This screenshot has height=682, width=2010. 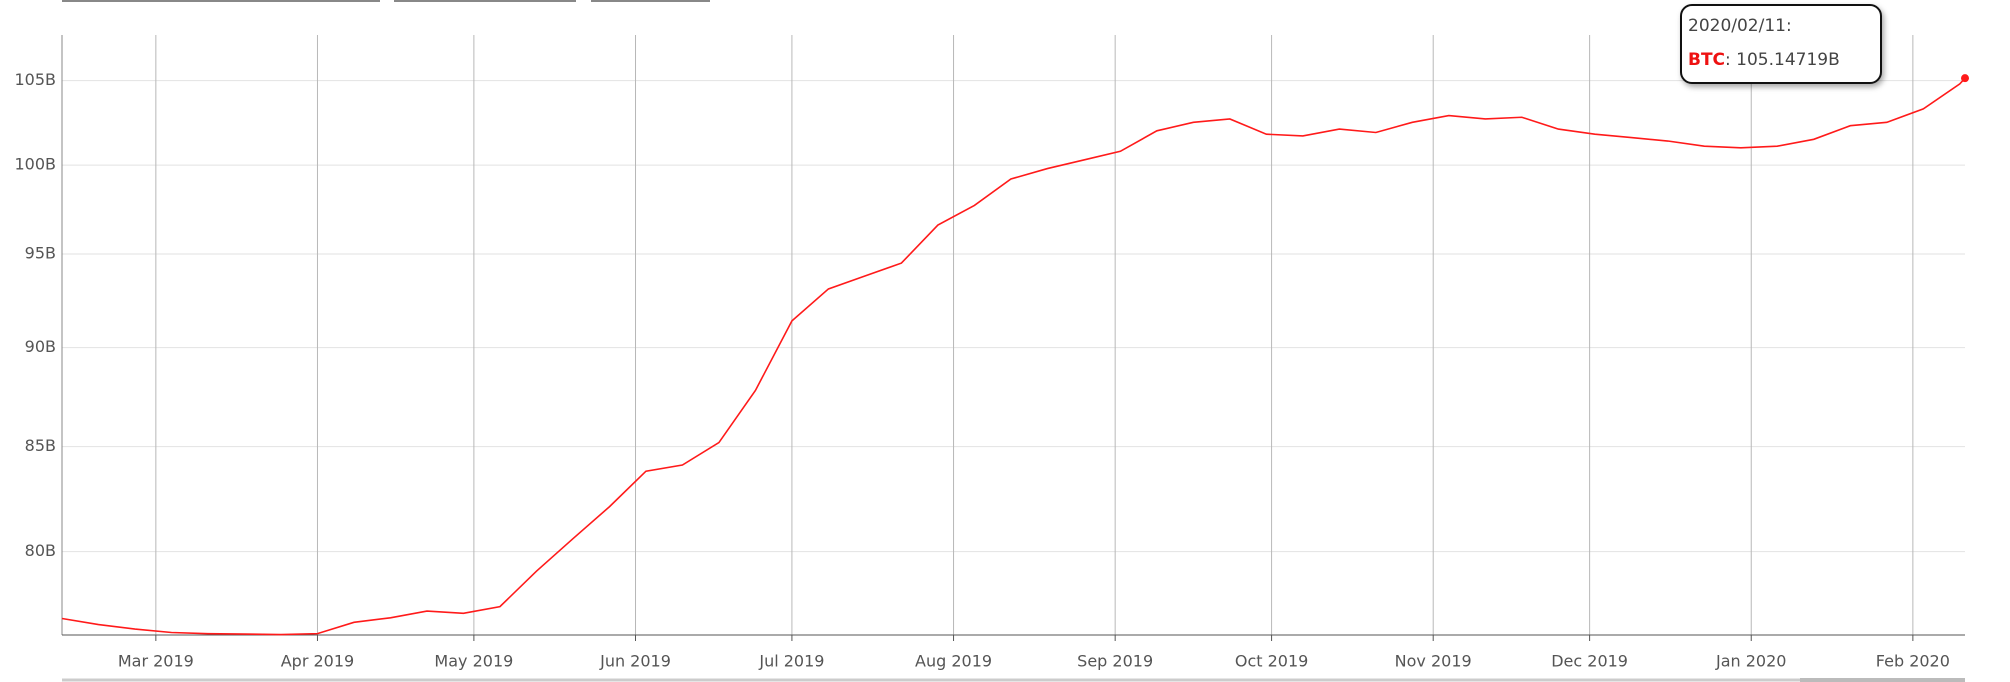 What do you see at coordinates (1707, 60) in the screenshot?
I see `tooltip-series: BTC` at bounding box center [1707, 60].